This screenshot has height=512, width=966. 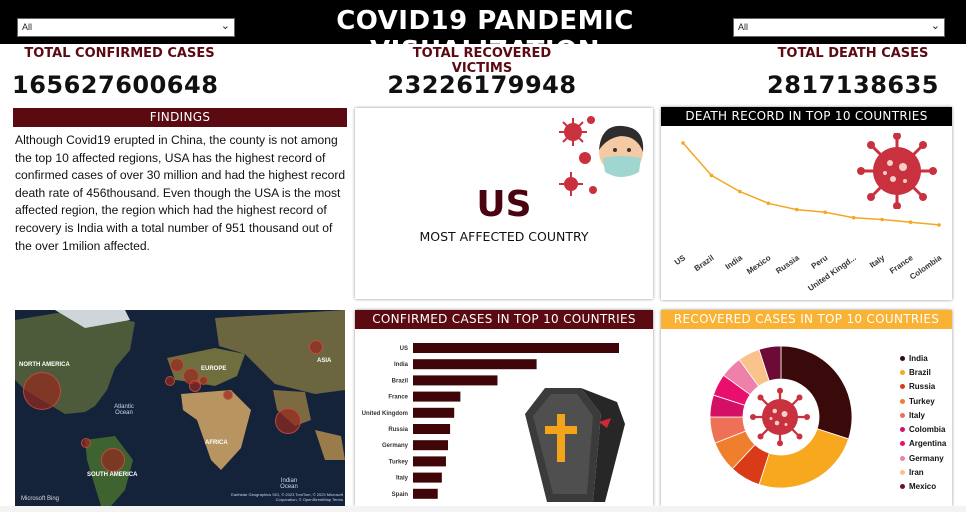 I want to click on coffin-icon, so click(x=575, y=445).